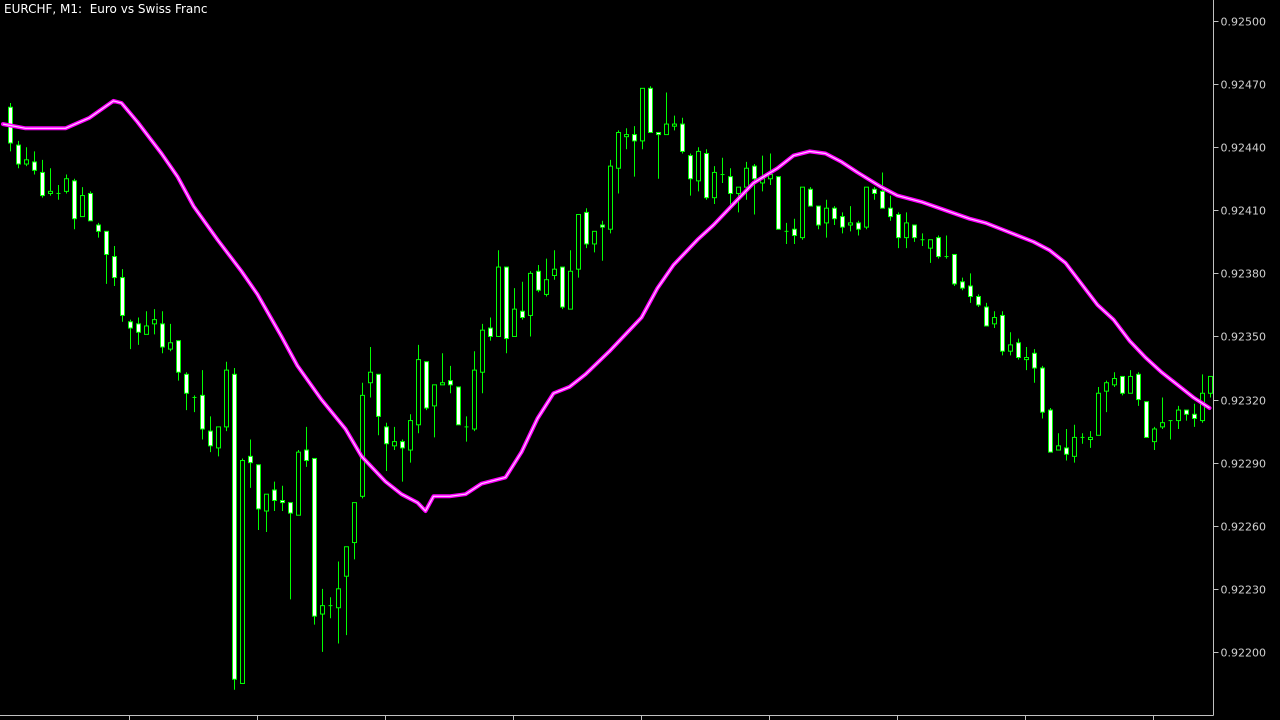 This screenshot has height=720, width=1280. What do you see at coordinates (1244, 401) in the screenshot?
I see `price-tick-label: 0.92320` at bounding box center [1244, 401].